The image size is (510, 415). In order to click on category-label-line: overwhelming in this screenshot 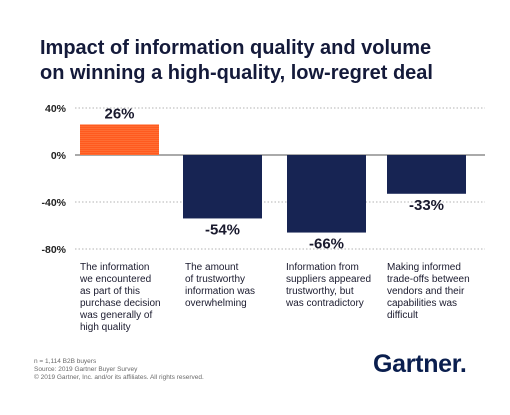, I will do `click(216, 303)`.